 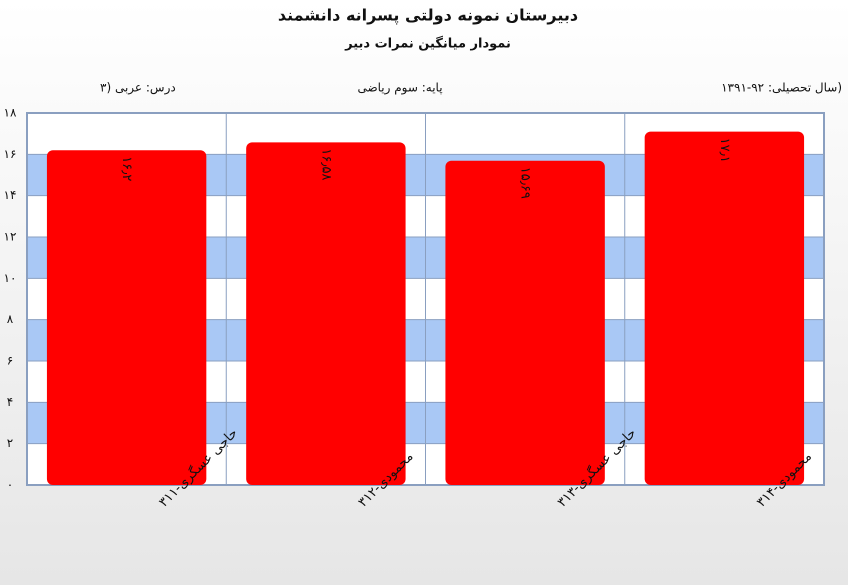 I want to click on y-tick-label: ۱۶, so click(x=10, y=154).